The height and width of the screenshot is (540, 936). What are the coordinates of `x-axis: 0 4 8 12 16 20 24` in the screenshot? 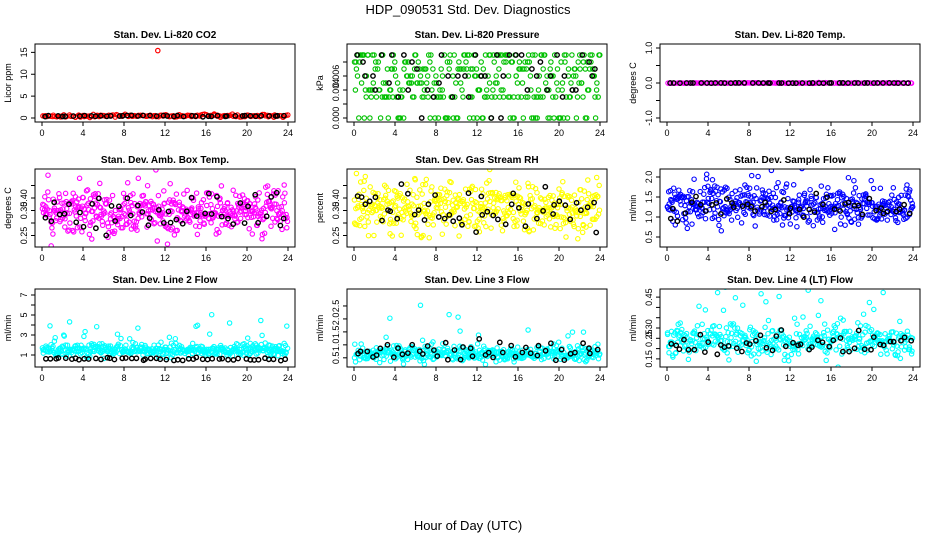 It's located at (791, 130).